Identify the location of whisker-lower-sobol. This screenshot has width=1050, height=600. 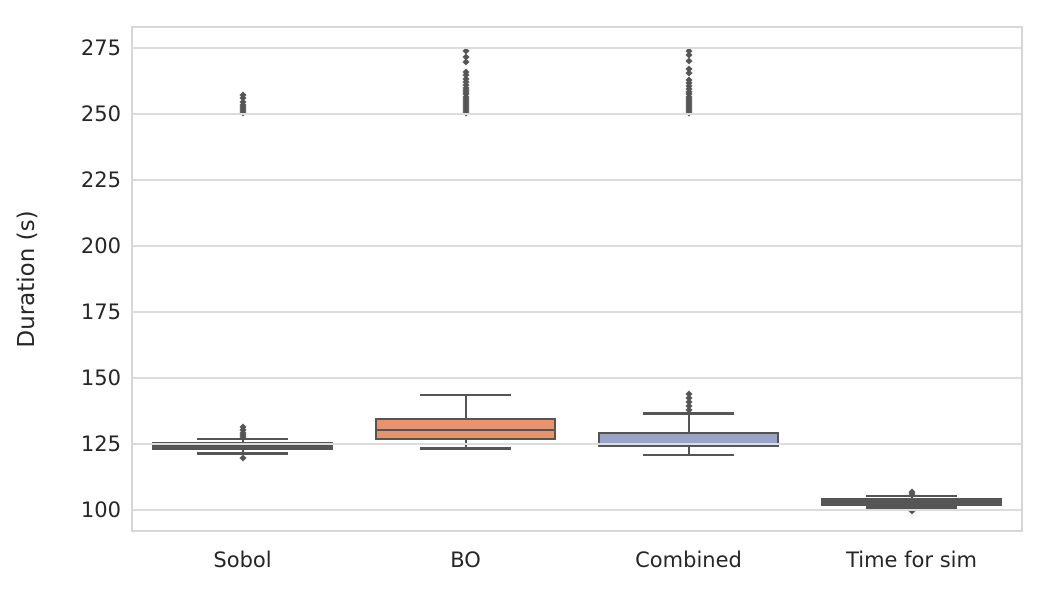
(242, 452).